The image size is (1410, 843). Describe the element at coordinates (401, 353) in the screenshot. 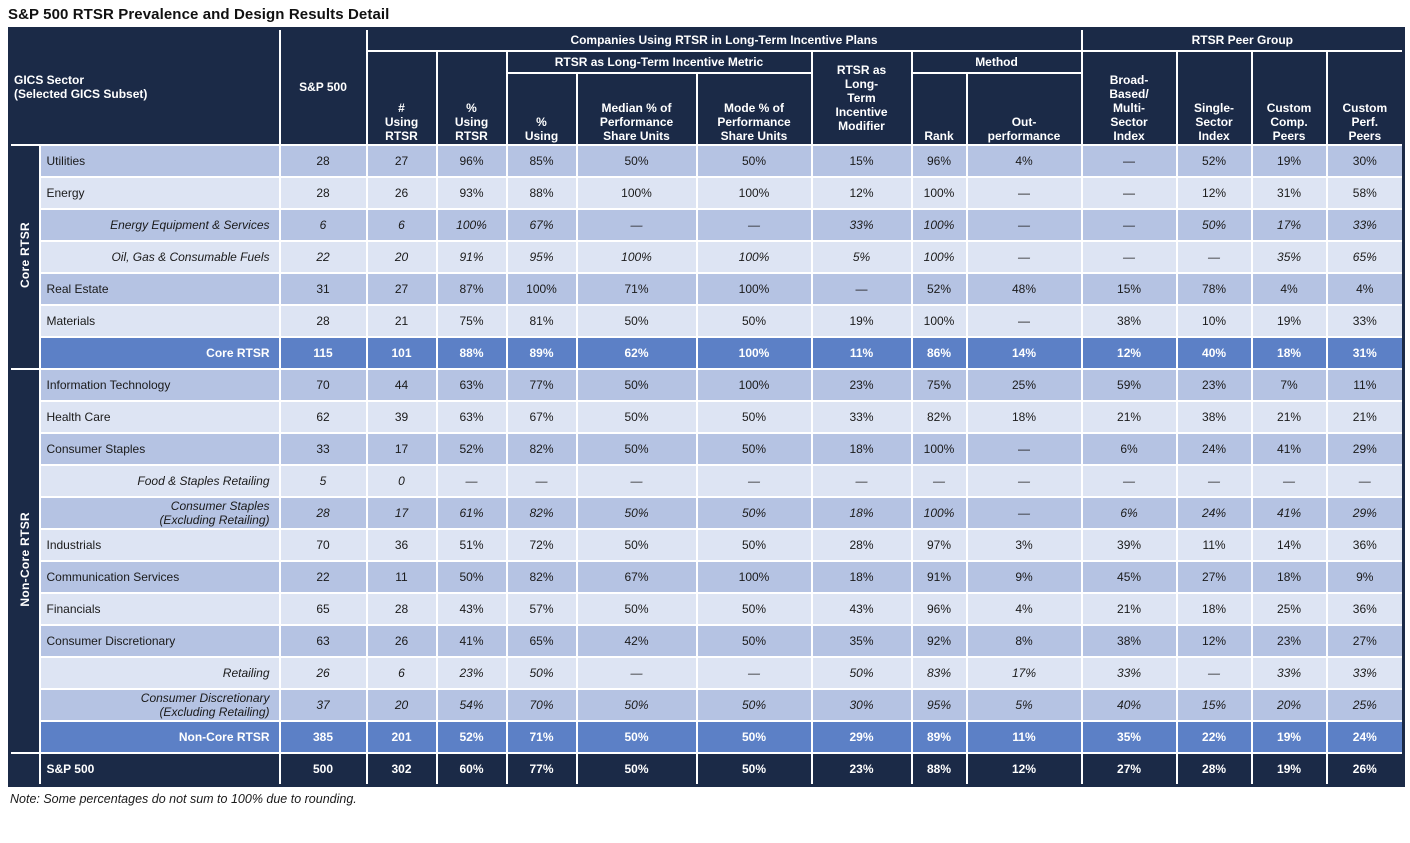

I see `value-cell: 101` at that location.